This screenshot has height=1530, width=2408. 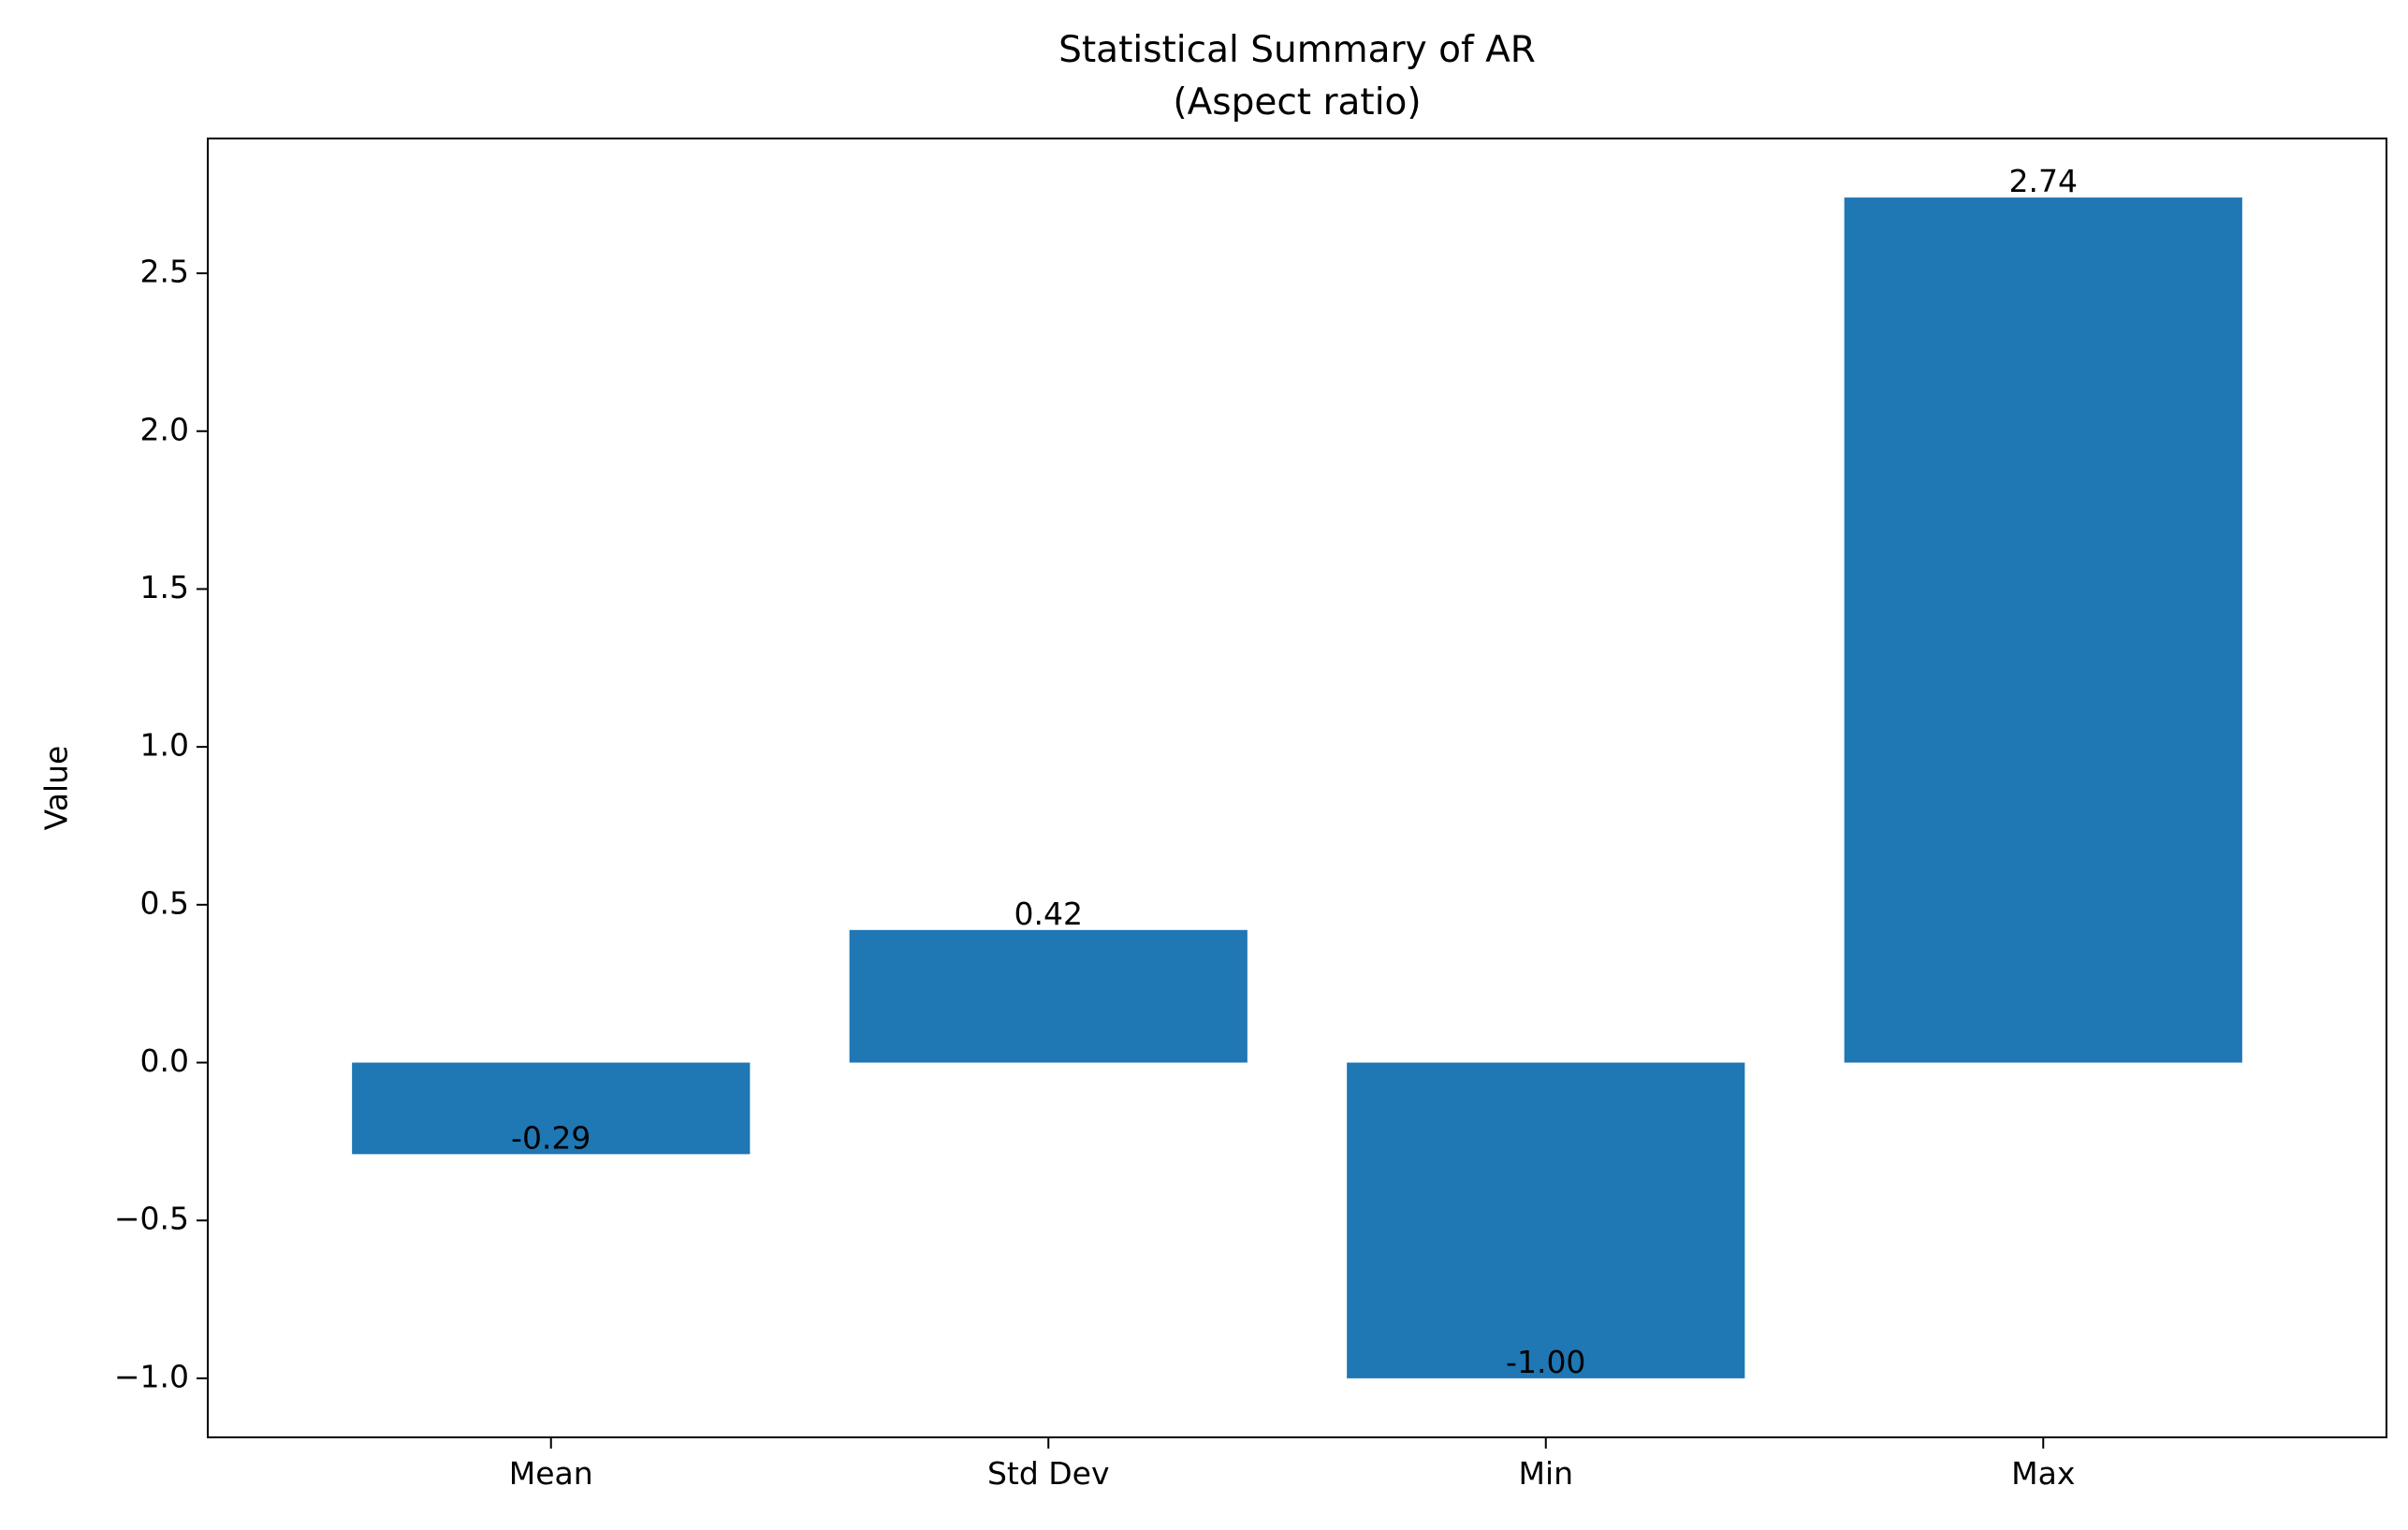 I want to click on y-tick-label: 0.5, so click(x=164, y=902).